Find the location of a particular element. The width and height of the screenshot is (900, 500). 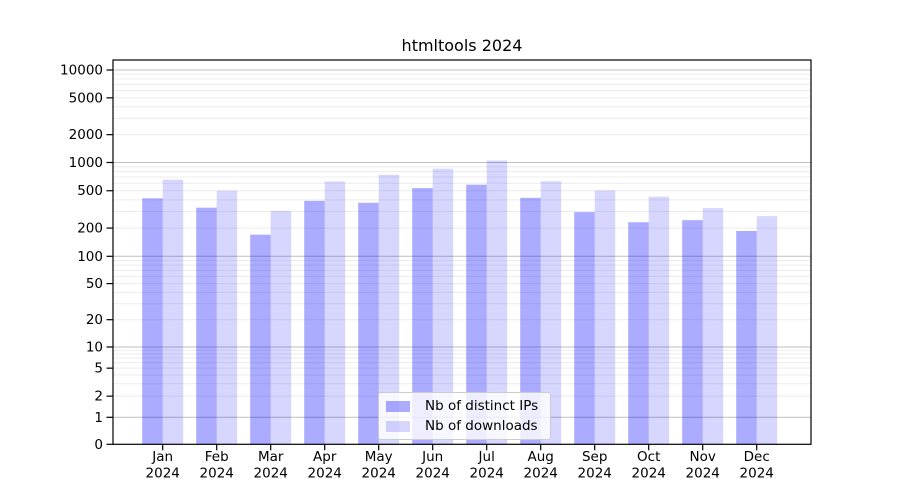

bar-distinct-ips-mar is located at coordinates (260, 339).